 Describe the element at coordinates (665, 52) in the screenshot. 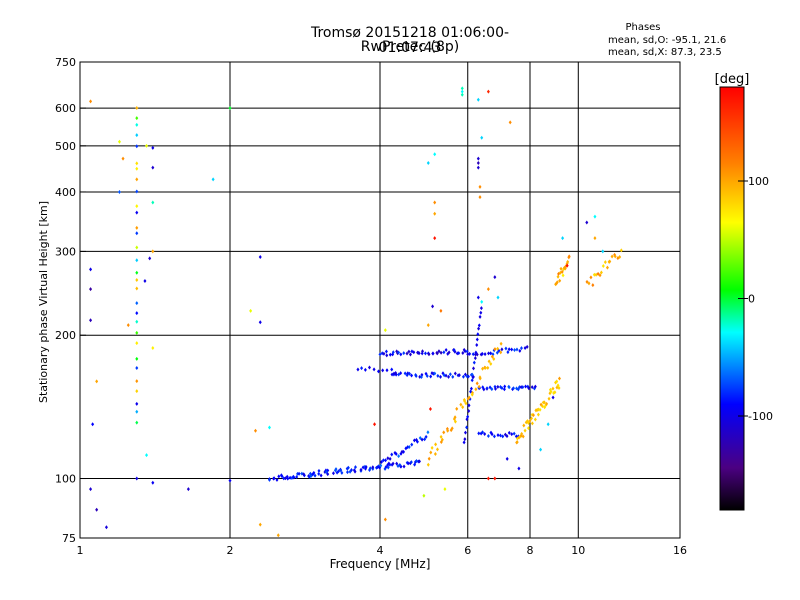

I see `phase-stats-x: mean, sd,X: 87.3, 23.5` at that location.